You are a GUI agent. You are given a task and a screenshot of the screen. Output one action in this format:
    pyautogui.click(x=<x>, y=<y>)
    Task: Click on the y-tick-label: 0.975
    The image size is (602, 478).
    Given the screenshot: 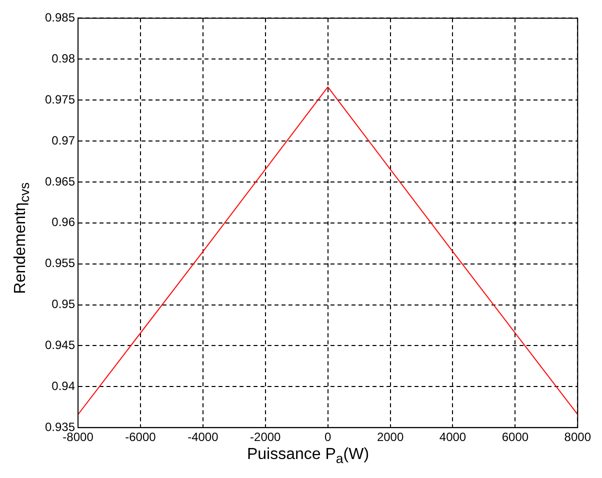 What is the action you would take?
    pyautogui.click(x=60, y=99)
    